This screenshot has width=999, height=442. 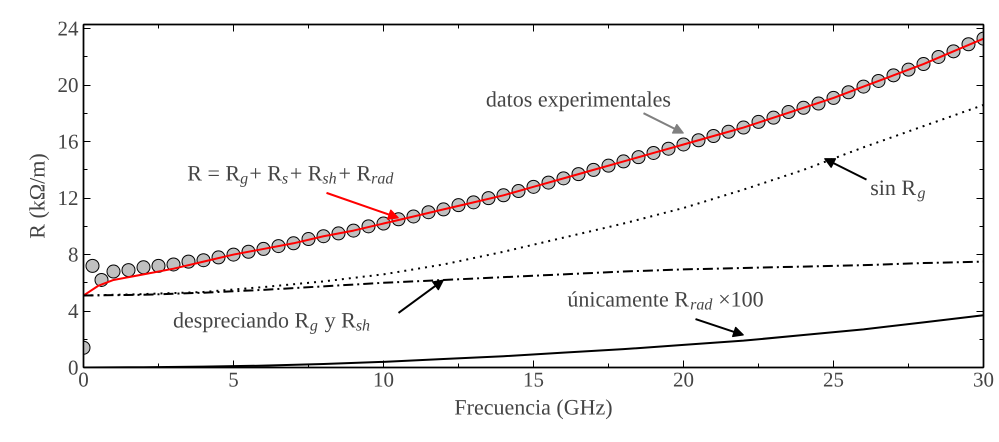 What do you see at coordinates (683, 380) in the screenshot?
I see `x-tick-label: 20` at bounding box center [683, 380].